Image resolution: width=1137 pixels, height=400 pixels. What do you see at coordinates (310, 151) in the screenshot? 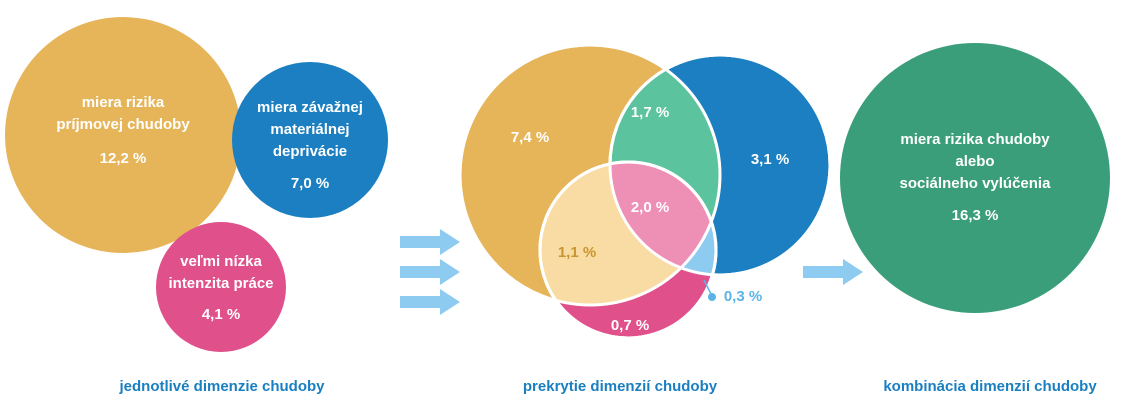
I see `label: deprivácie` at bounding box center [310, 151].